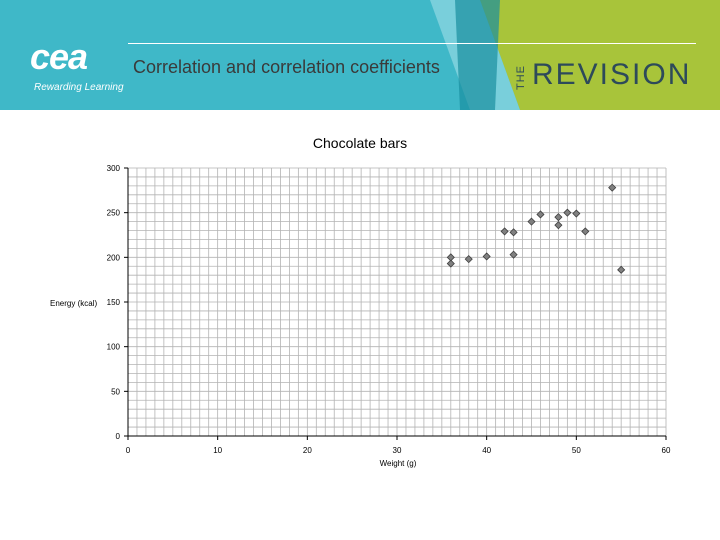 The height and width of the screenshot is (540, 720). I want to click on brand-prefix: THE, so click(521, 77).